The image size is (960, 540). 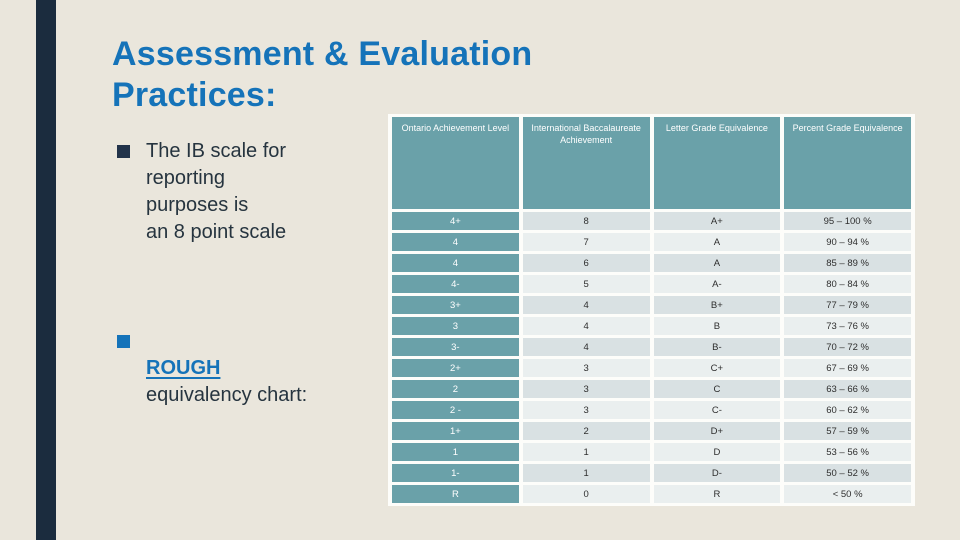 What do you see at coordinates (847, 368) in the screenshot?
I see `table-cell: 67 – 69 %` at bounding box center [847, 368].